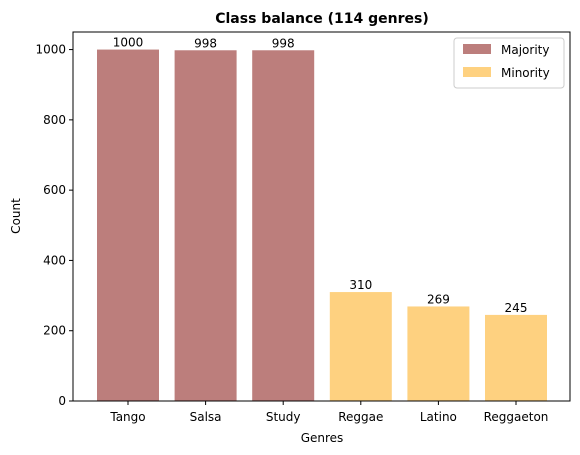  Describe the element at coordinates (328, 412) in the screenshot. I see `x-axis: Tango Salsa Study Reggae Latino Reggaeton` at that location.